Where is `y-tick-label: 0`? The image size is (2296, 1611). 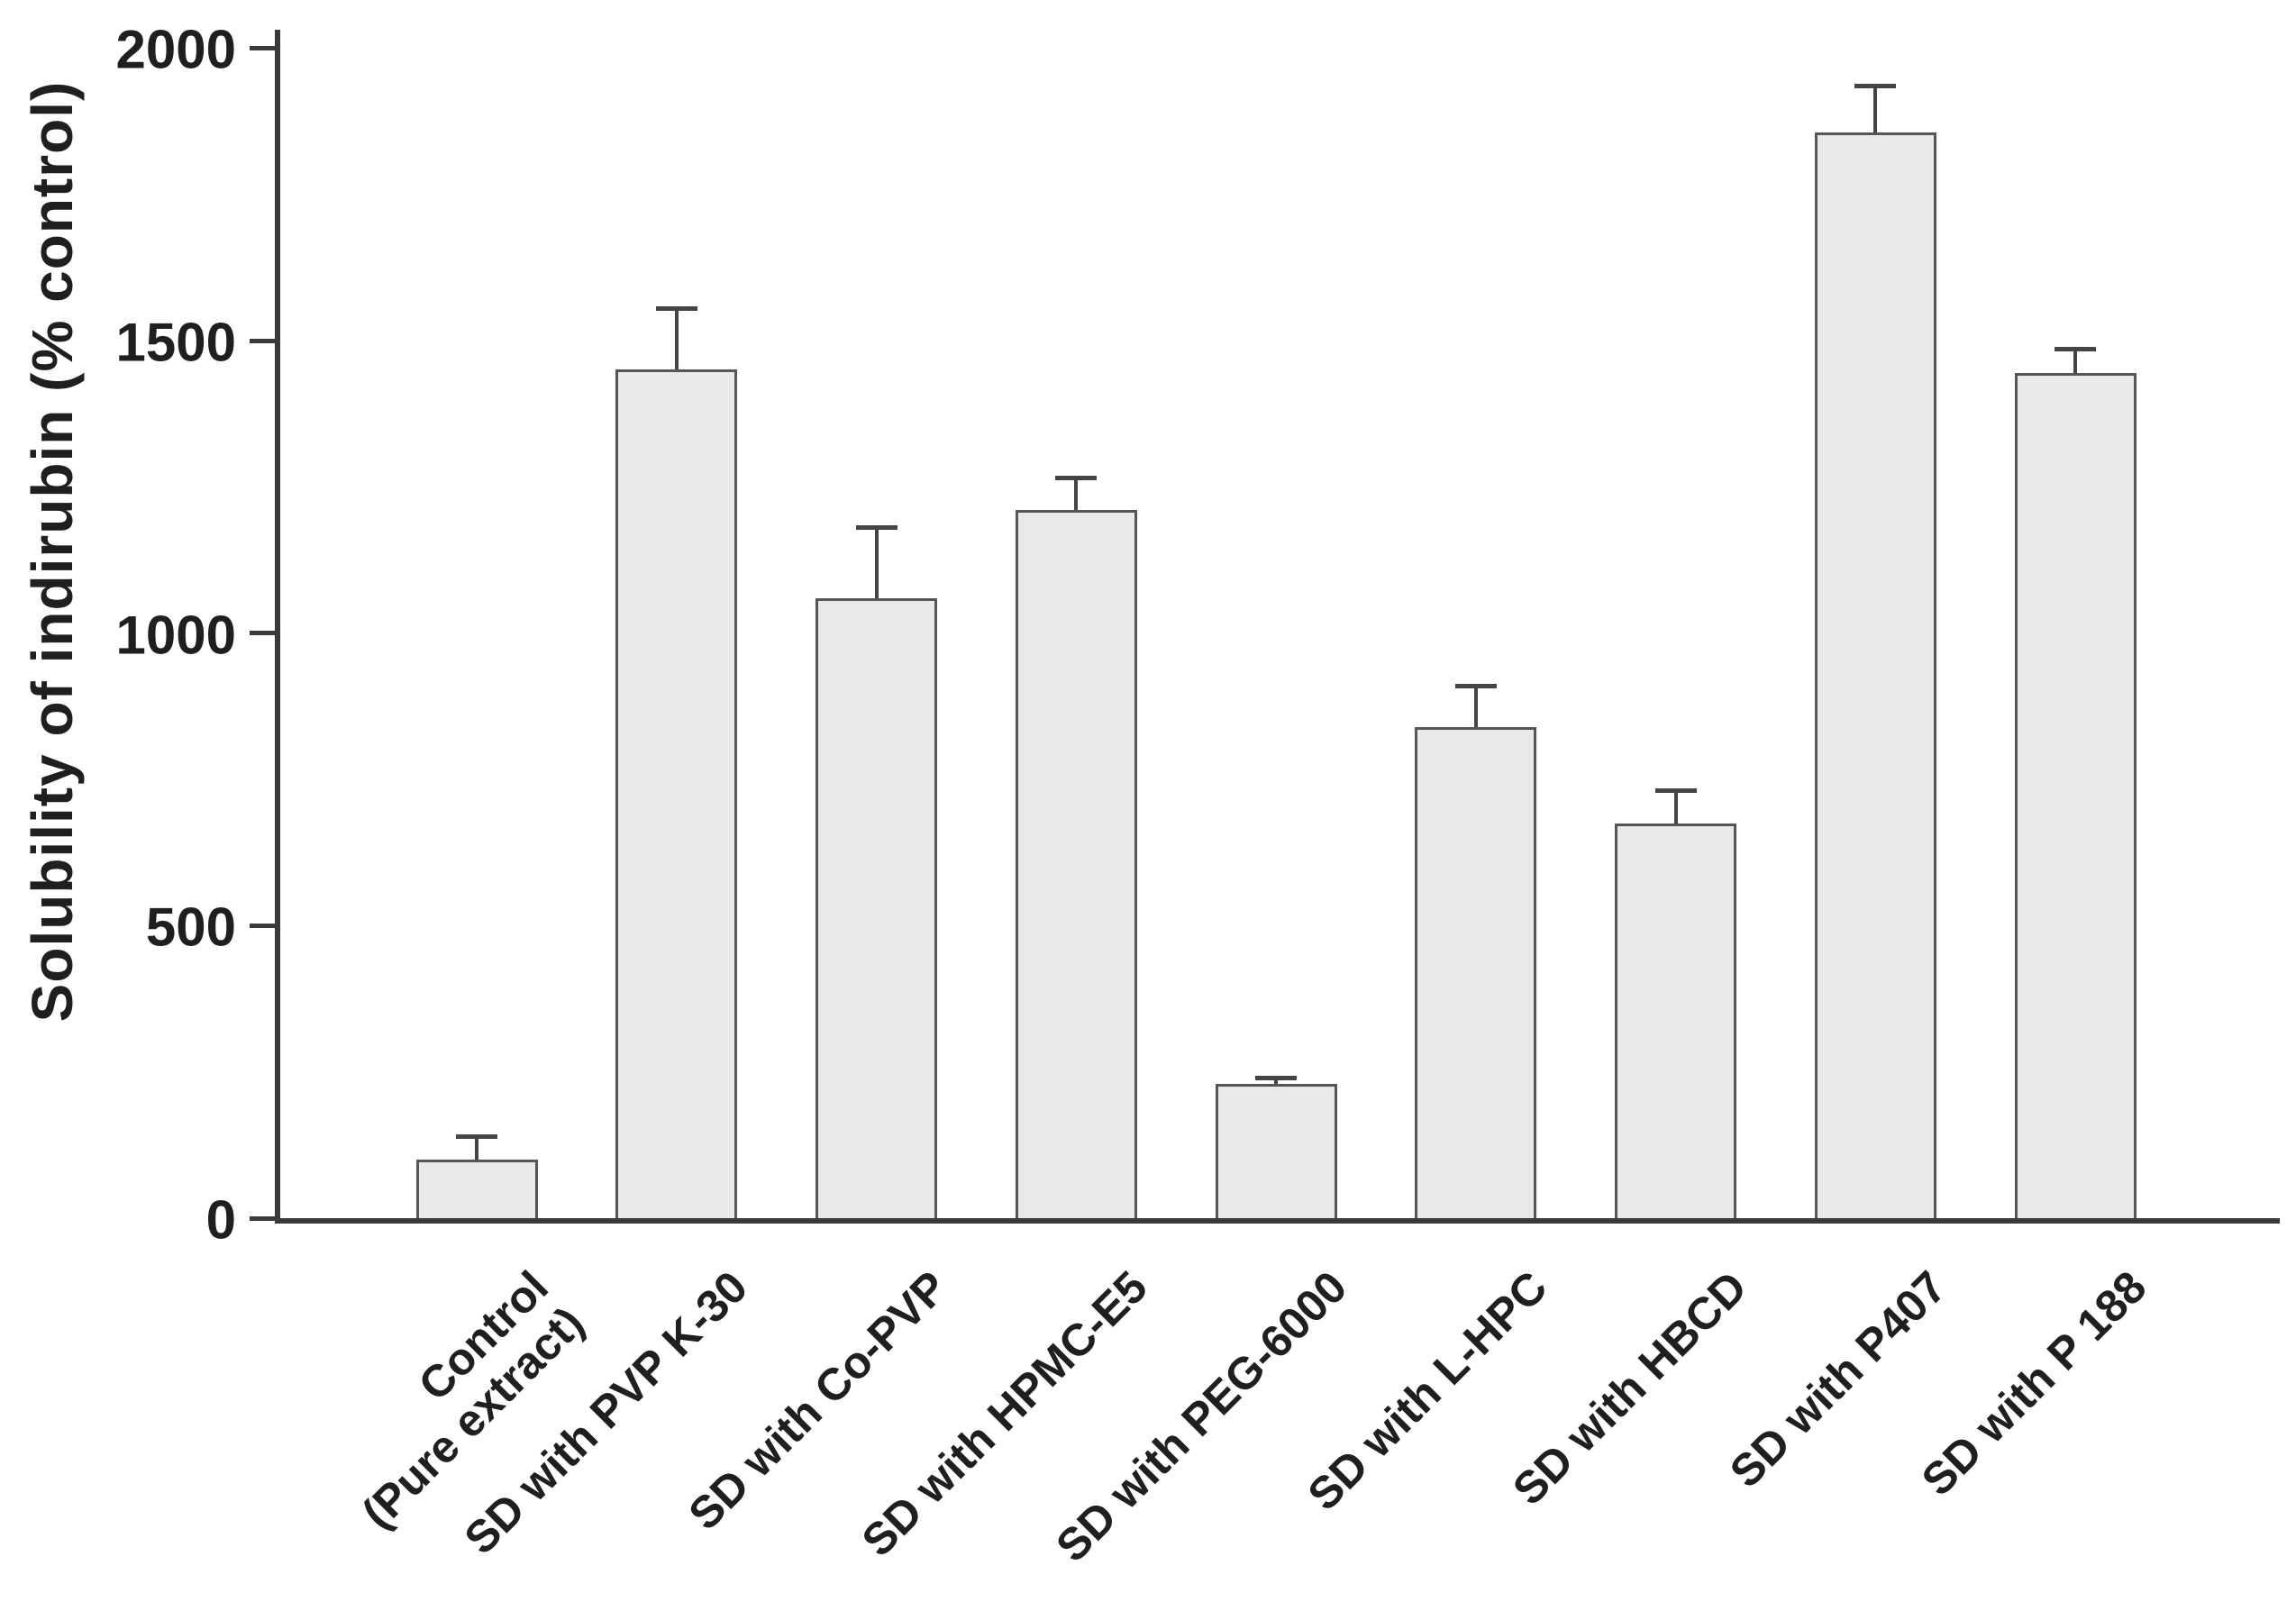 y-tick-label: 0 is located at coordinates (221, 1220).